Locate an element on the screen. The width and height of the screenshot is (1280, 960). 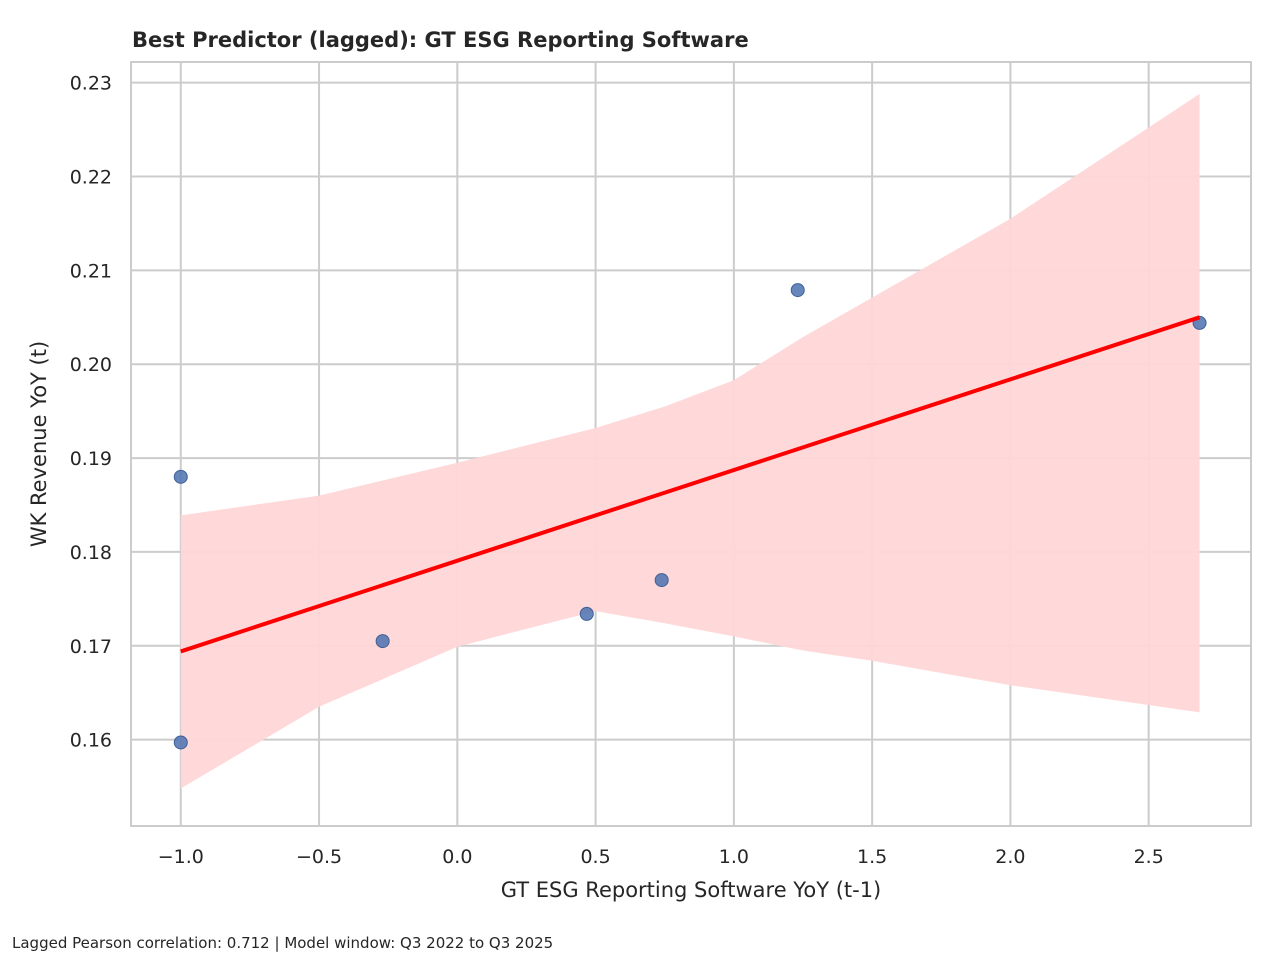
y-tick-label: 0.19 is located at coordinates (91, 459).